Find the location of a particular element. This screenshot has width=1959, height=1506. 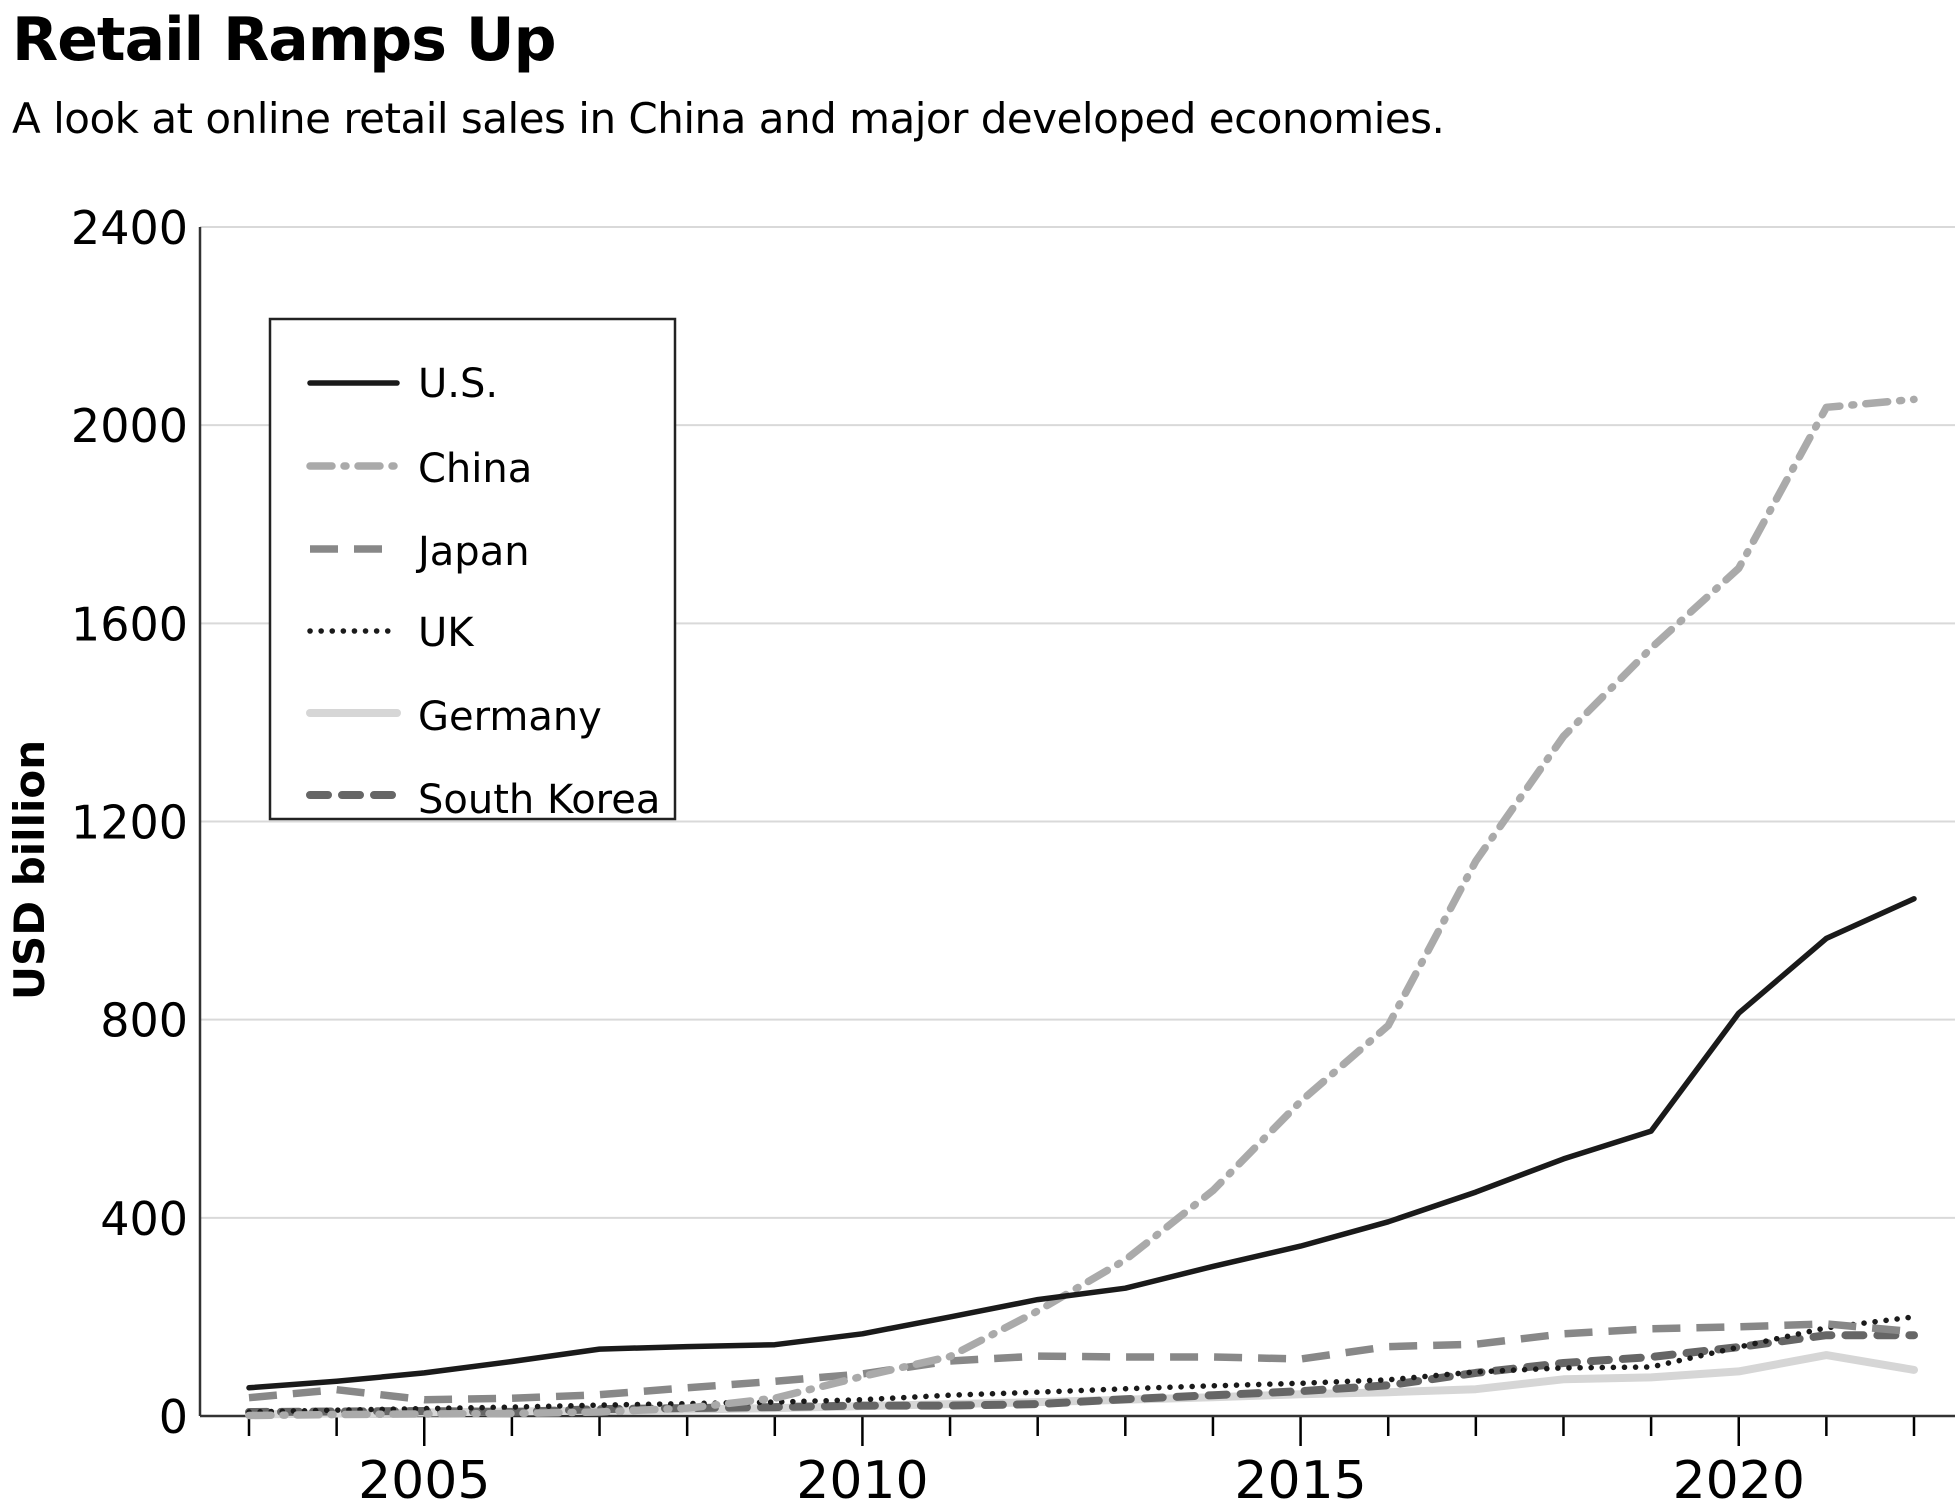

legend: U.S. China Japan UK Germany South Korea is located at coordinates (472, 570).